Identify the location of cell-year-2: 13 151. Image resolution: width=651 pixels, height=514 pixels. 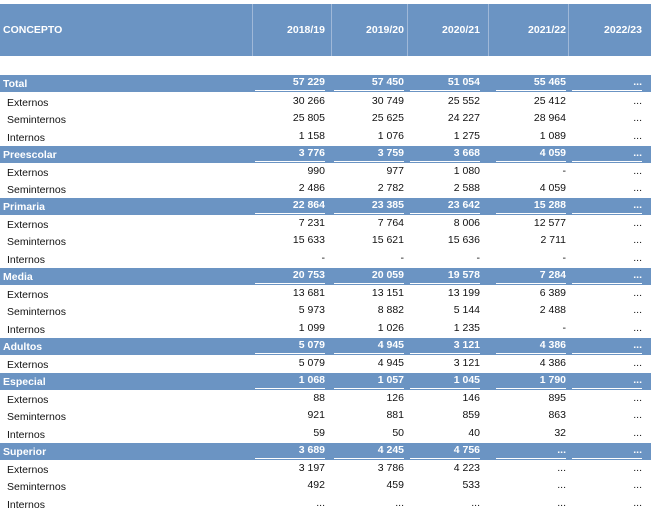
(387, 293).